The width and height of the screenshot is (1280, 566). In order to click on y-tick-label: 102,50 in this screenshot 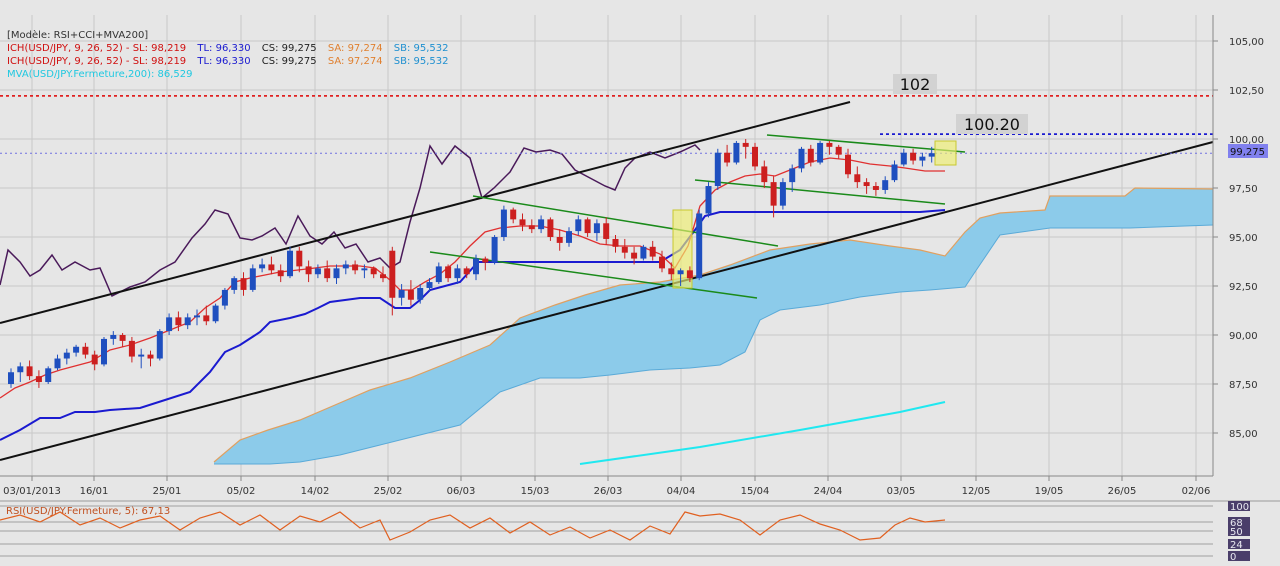, I will do `click(1246, 91)`.